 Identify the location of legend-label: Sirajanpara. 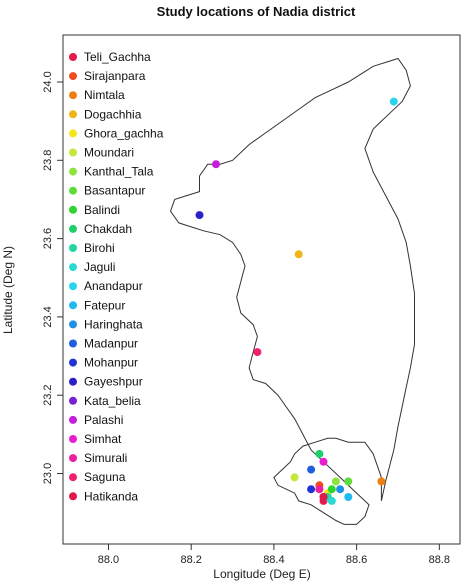
(115, 76).